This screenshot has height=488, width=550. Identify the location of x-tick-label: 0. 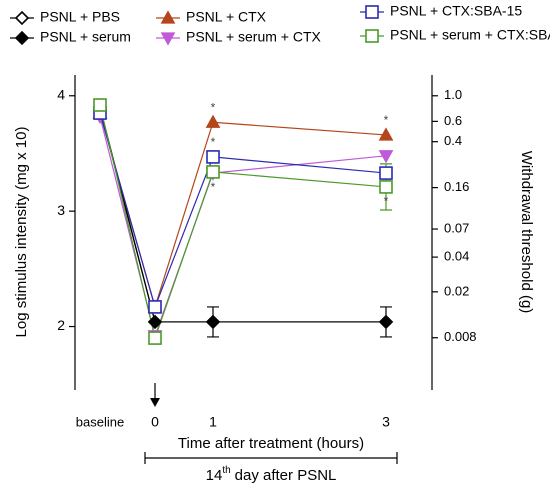
(155, 422).